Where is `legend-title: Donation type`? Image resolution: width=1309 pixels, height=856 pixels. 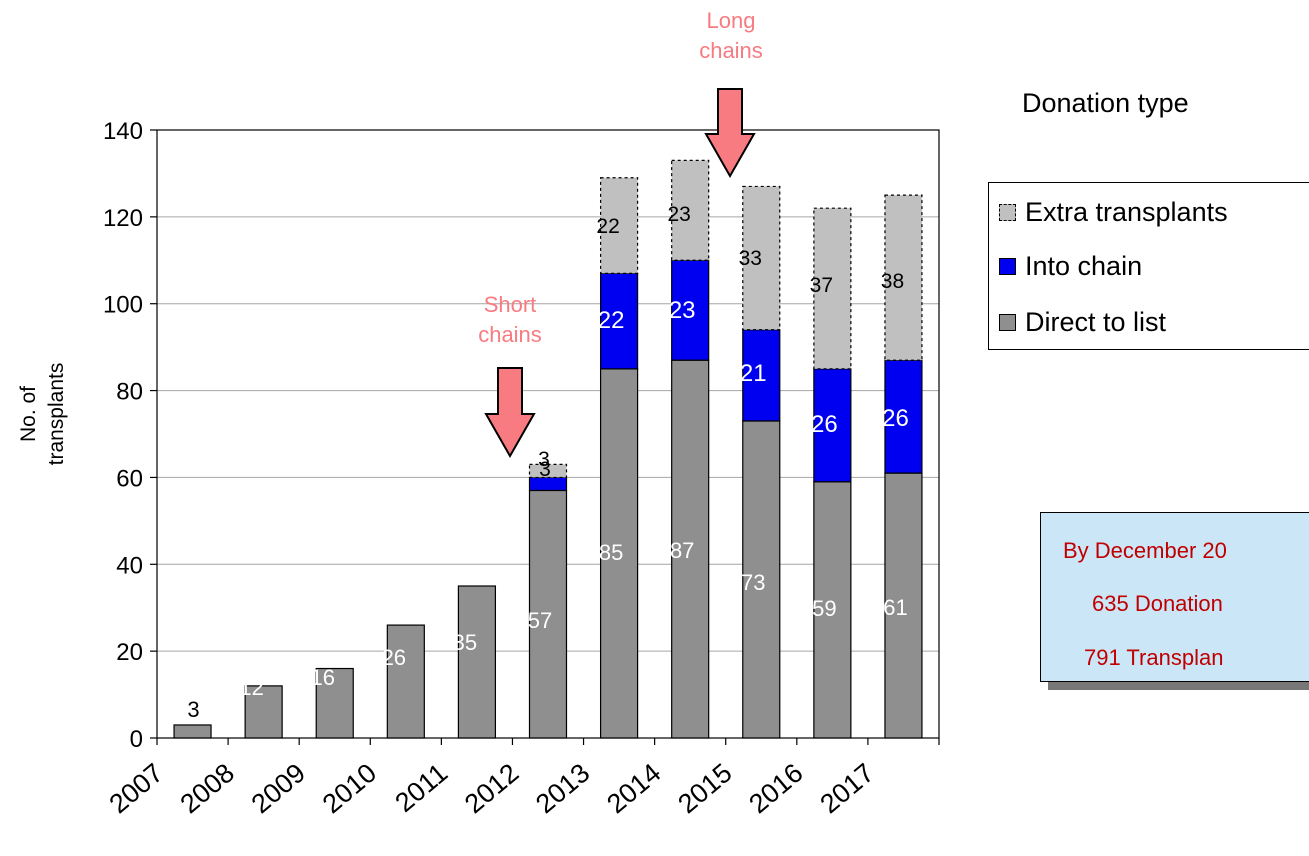
legend-title: Donation type is located at coordinates (1105, 103).